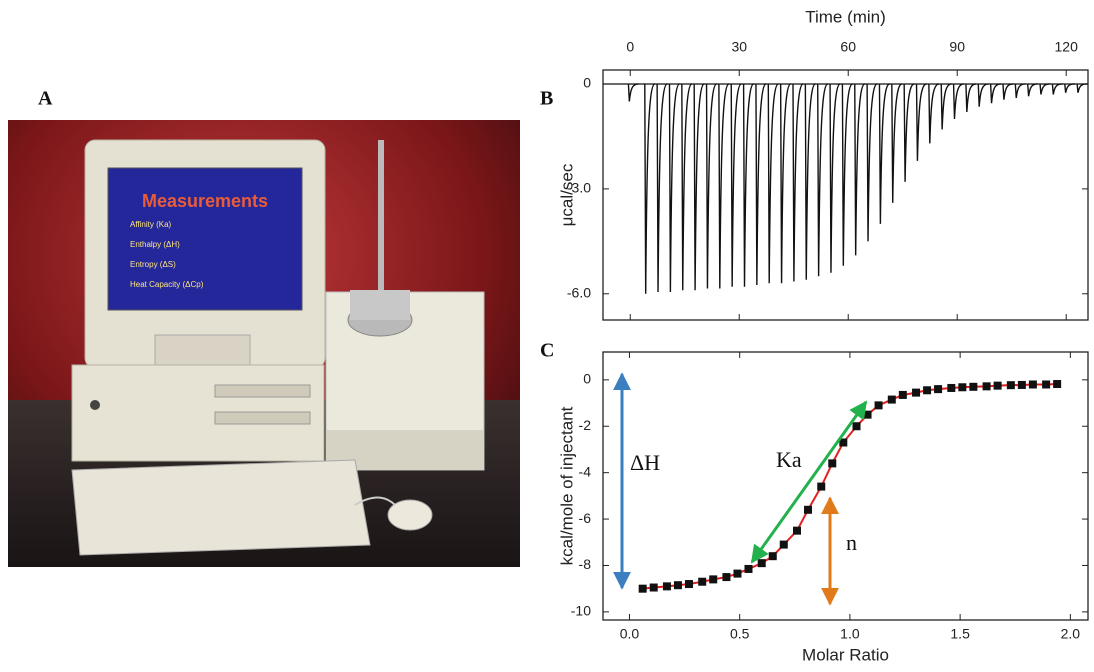 The height and width of the screenshot is (672, 1094). Describe the element at coordinates (566, 485) in the screenshot. I see `y-axis-label: kcal/mole of injectant` at that location.